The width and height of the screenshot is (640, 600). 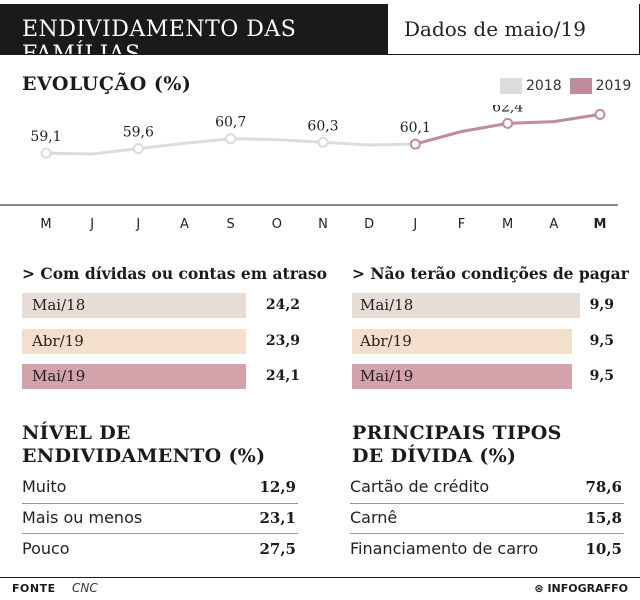 What do you see at coordinates (282, 305) in the screenshot?
I see `panel-left-value-mai18: 24,2` at bounding box center [282, 305].